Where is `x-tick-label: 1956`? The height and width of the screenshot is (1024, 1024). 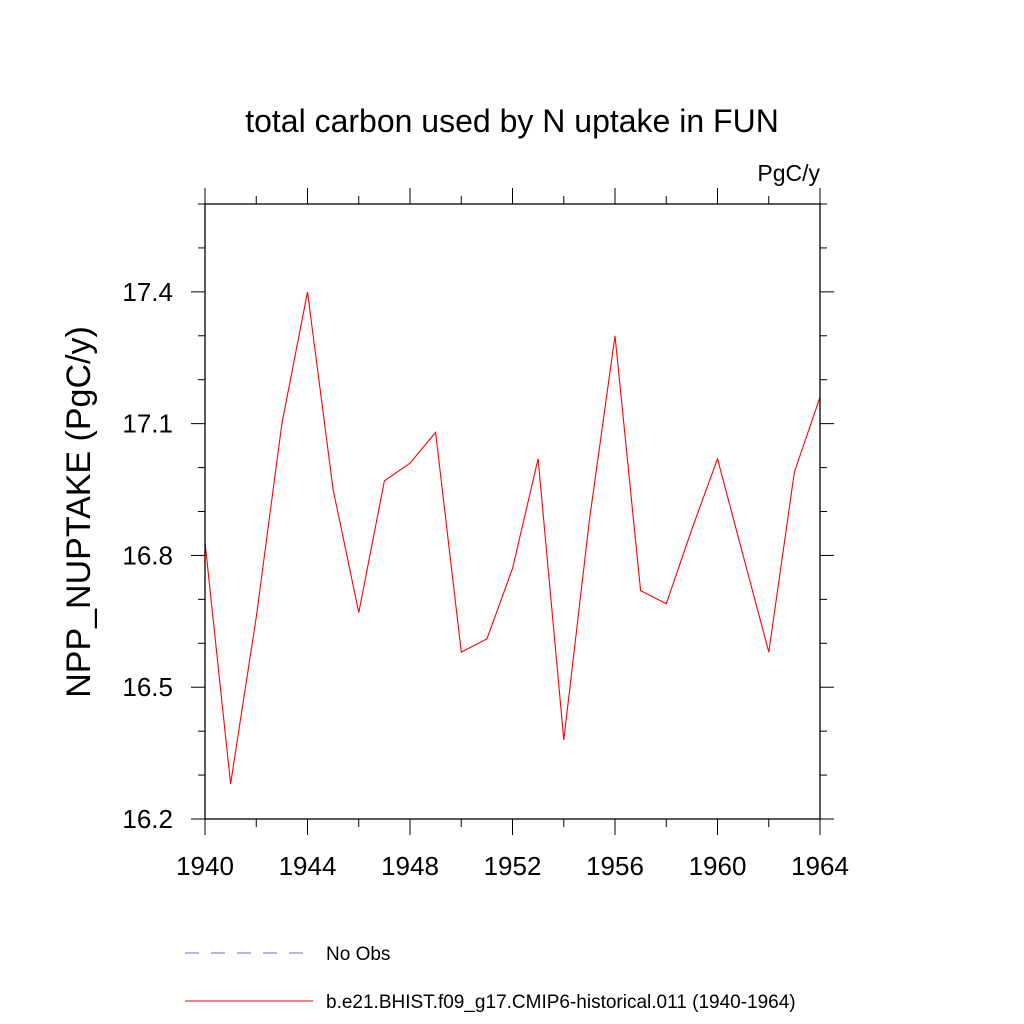
x-tick-label: 1956 is located at coordinates (615, 866).